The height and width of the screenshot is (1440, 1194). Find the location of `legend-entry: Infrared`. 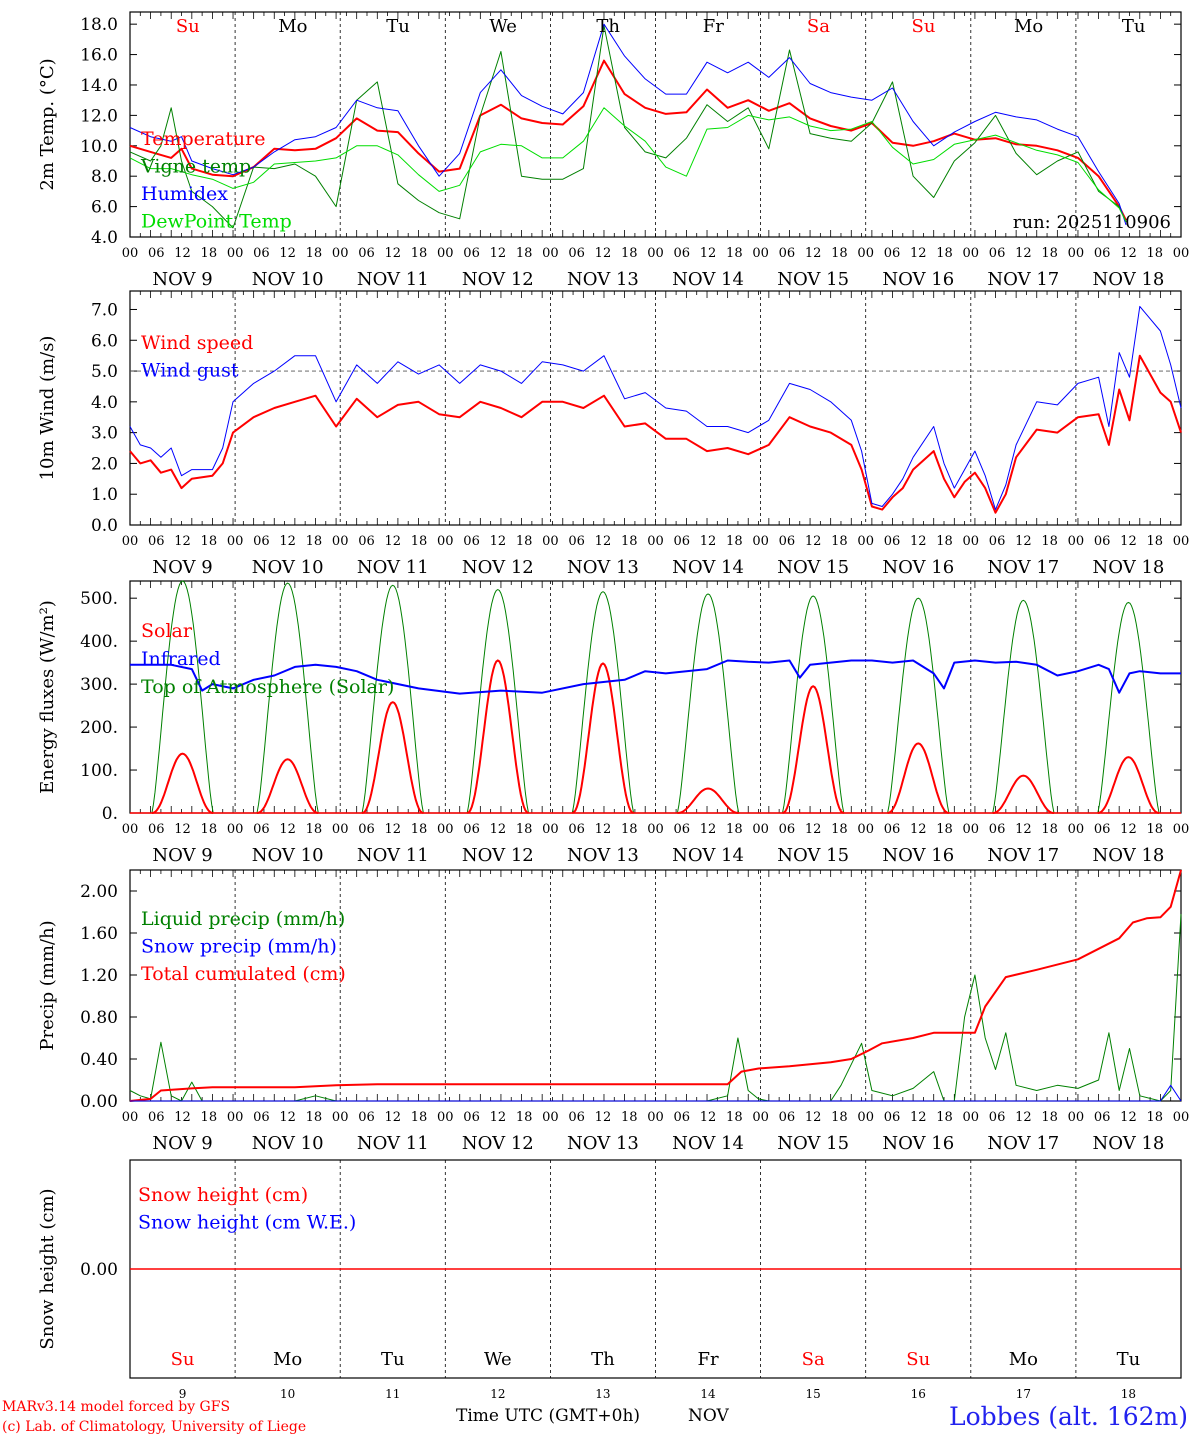

legend-entry: Infrared is located at coordinates (181, 659).